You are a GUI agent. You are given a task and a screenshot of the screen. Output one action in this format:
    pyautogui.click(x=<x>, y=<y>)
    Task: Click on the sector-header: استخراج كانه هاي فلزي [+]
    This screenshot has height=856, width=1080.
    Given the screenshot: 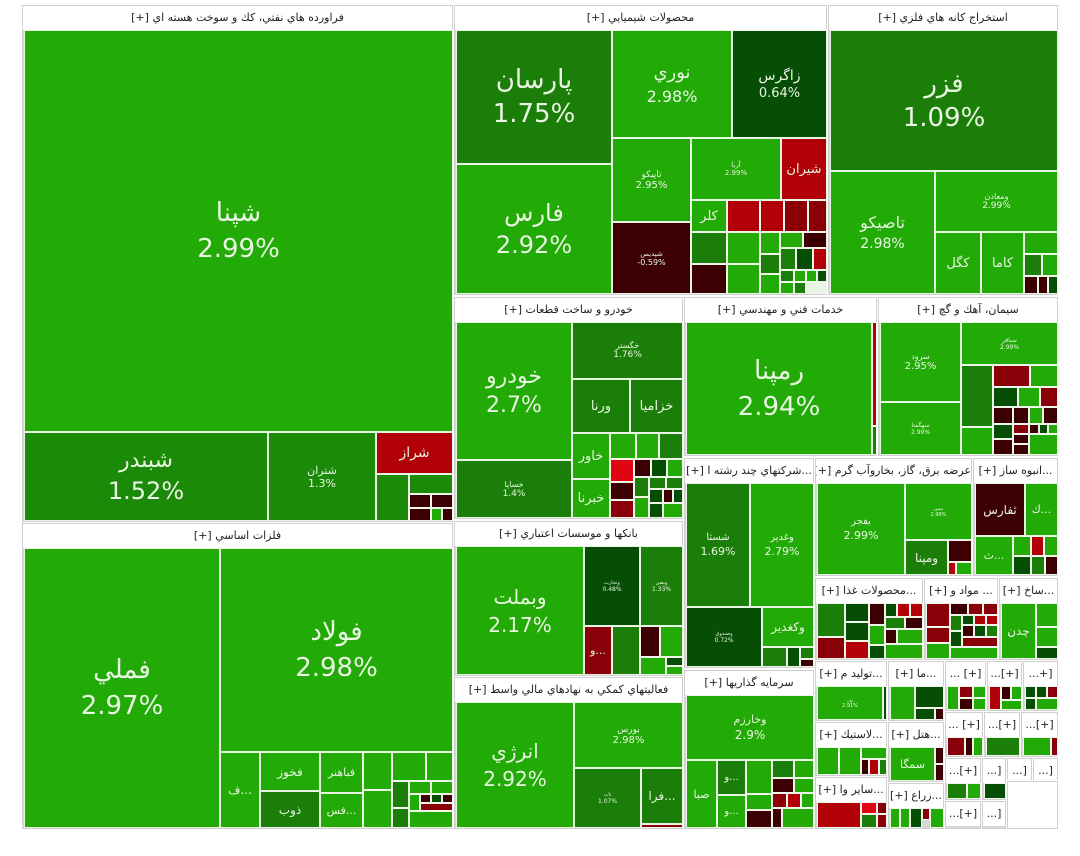 What is the action you would take?
    pyautogui.click(x=943, y=18)
    